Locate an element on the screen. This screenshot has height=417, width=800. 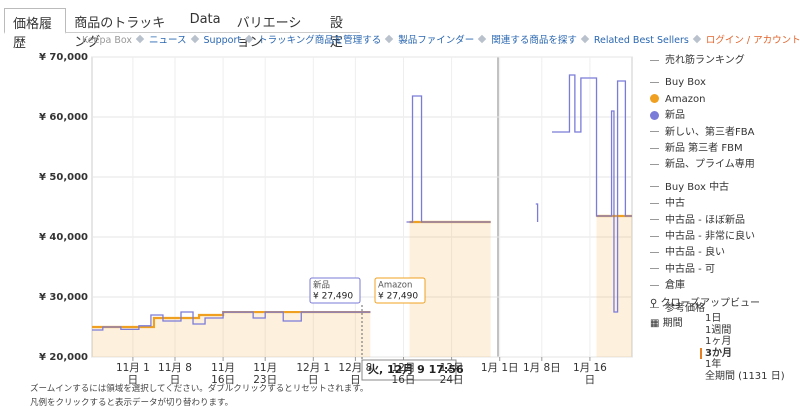
legend-item: Buy Box is located at coordinates (702, 83).